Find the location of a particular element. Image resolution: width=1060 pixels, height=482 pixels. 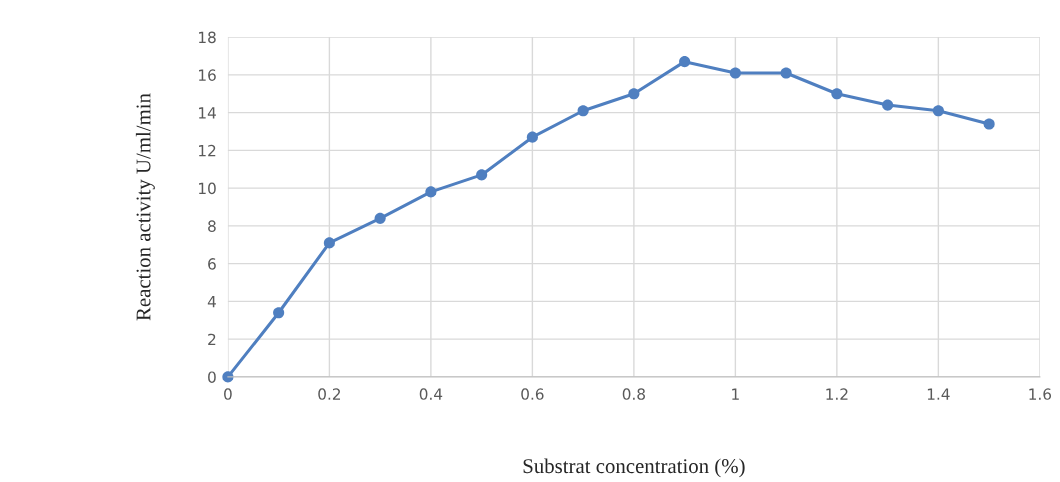

y-tick-label: 18 is located at coordinates (207, 37).